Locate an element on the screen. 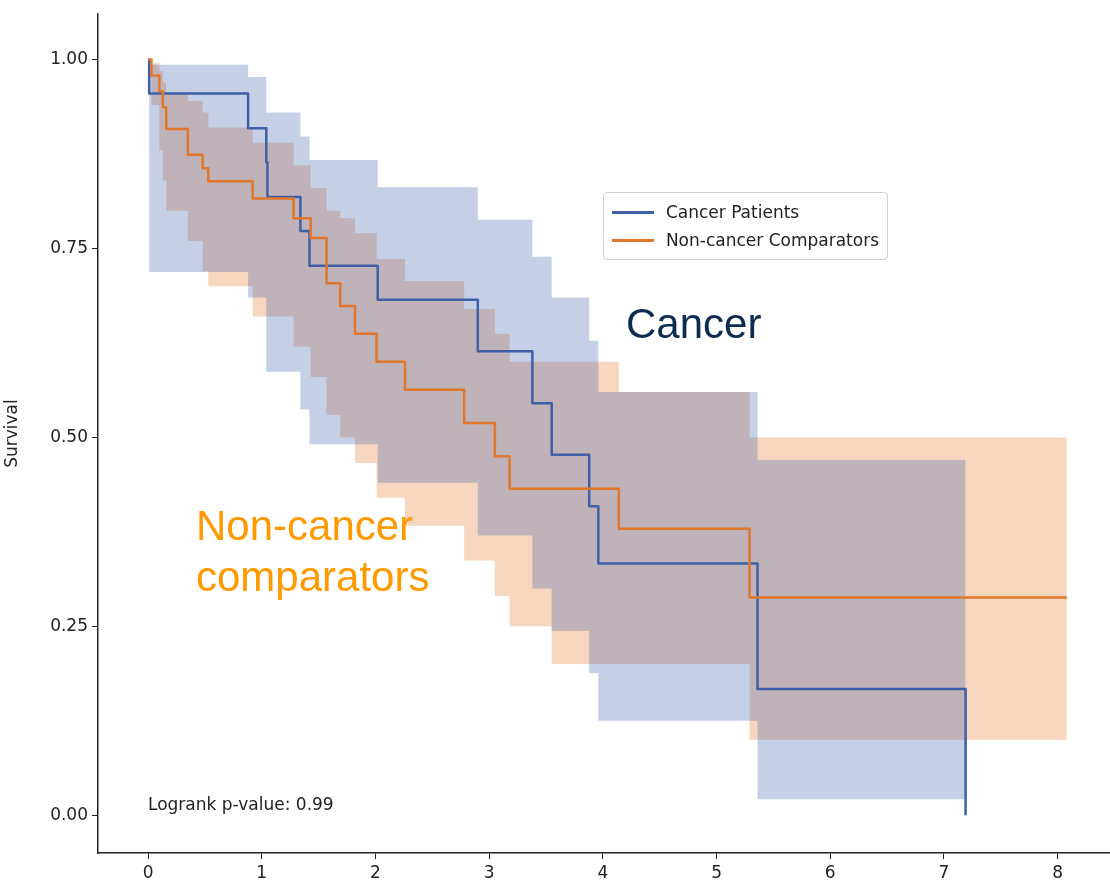 This screenshot has height=885, width=1110. x-tick-label: 7 is located at coordinates (944, 871).